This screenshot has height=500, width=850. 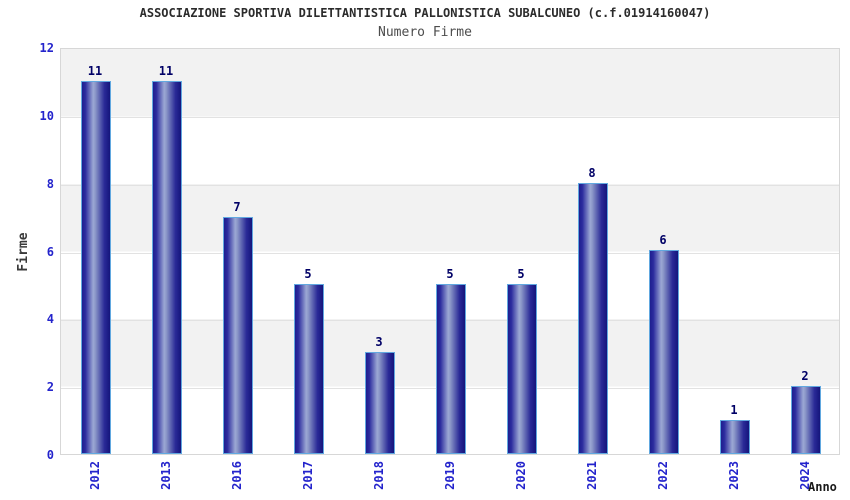 What do you see at coordinates (238, 335) in the screenshot?
I see `bar-2016` at bounding box center [238, 335].